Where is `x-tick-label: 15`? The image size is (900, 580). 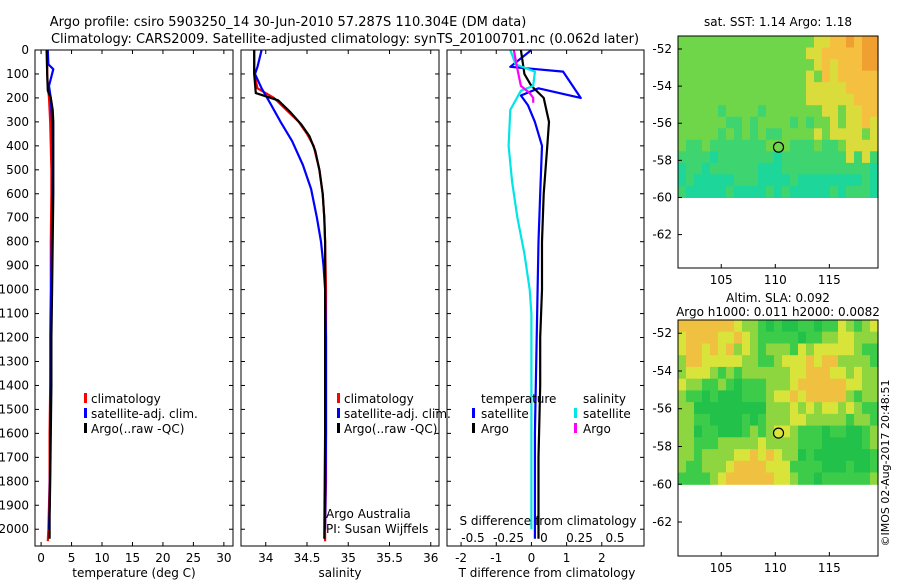 x-tick-label: 15 is located at coordinates (132, 558).